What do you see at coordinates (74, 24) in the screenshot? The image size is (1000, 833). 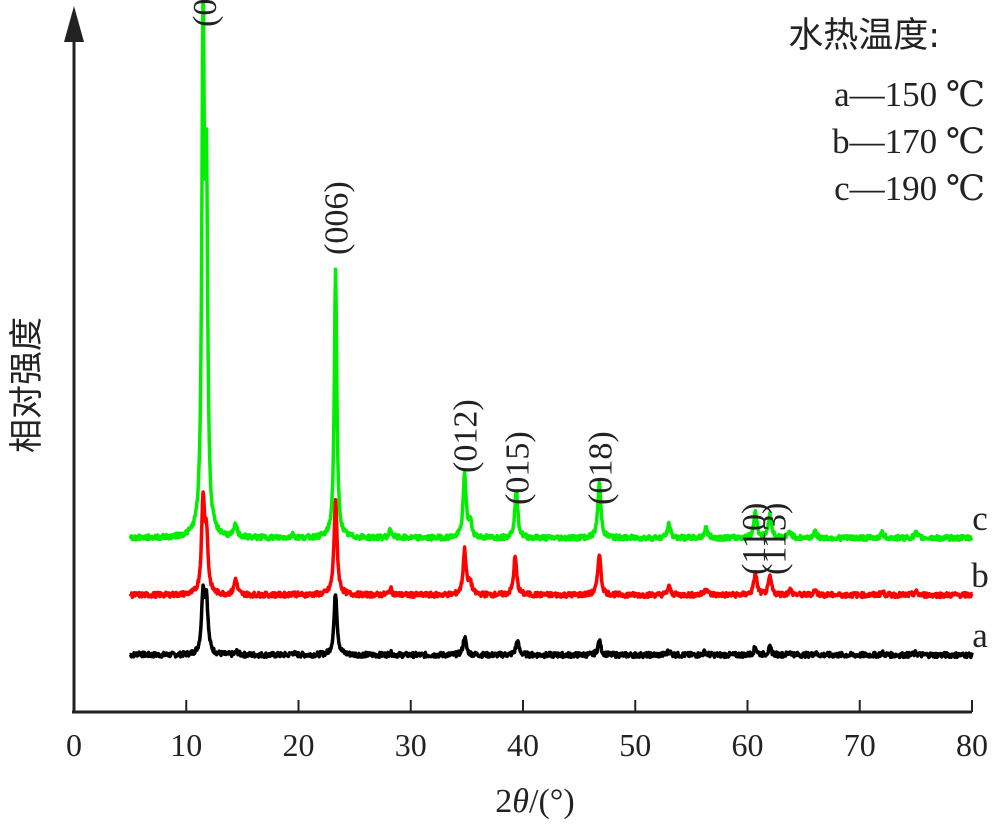 I see `y-axis-arrow` at bounding box center [74, 24].